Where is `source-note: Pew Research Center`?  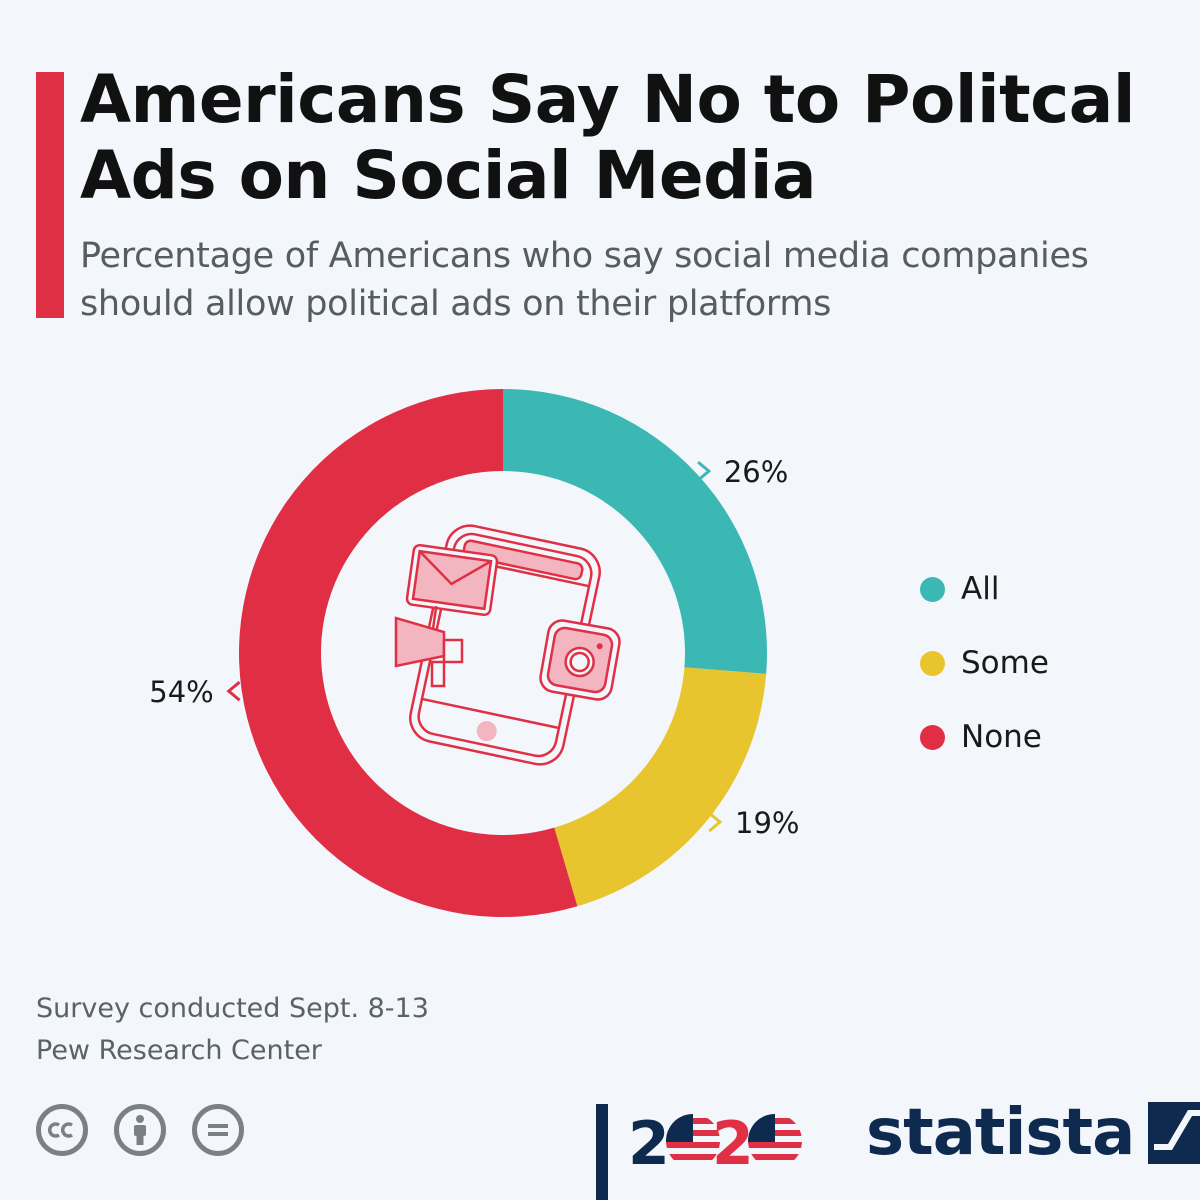 source-note: Pew Research Center is located at coordinates (179, 1050).